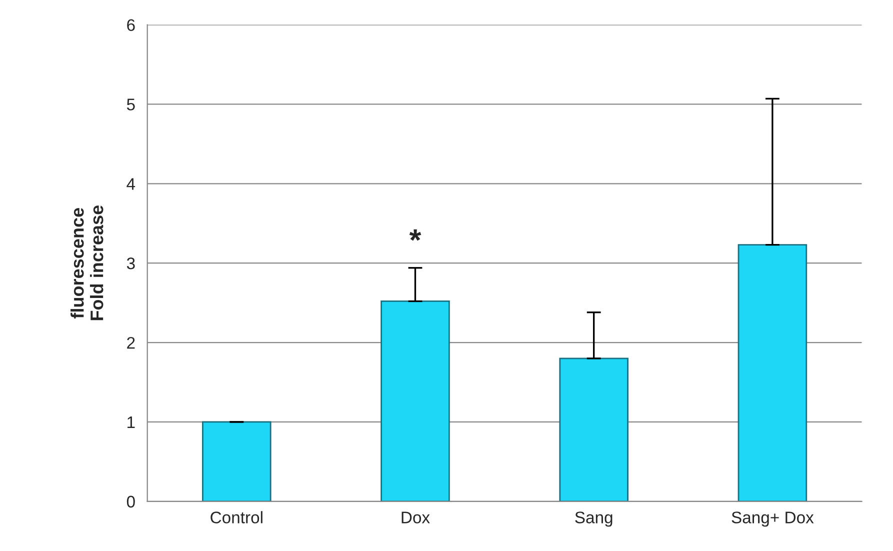  I want to click on x-tick-label: Sang+ Dox, so click(773, 519).